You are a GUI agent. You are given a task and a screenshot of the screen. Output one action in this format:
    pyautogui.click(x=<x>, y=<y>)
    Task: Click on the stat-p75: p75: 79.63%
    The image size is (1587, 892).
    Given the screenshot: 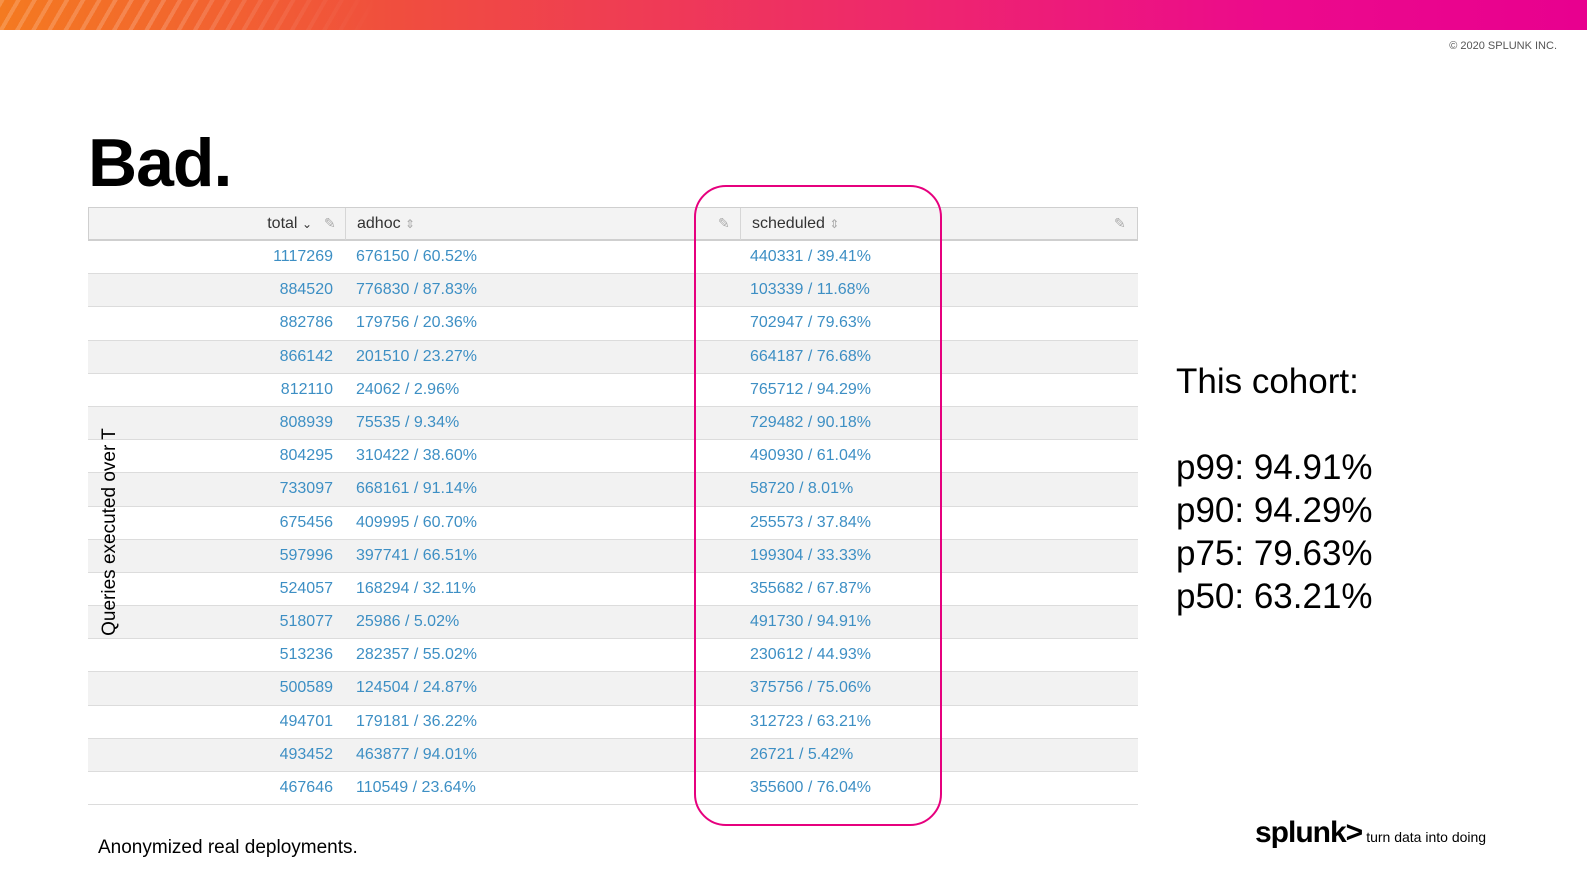 What is the action you would take?
    pyautogui.click(x=1274, y=553)
    